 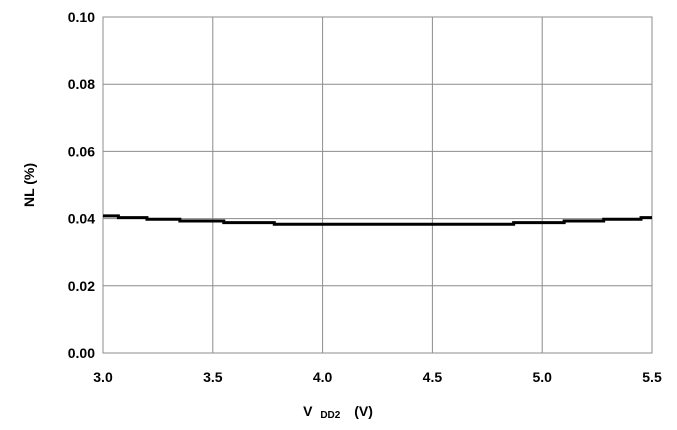 I want to click on x-tick-label: 4.5, so click(x=433, y=377).